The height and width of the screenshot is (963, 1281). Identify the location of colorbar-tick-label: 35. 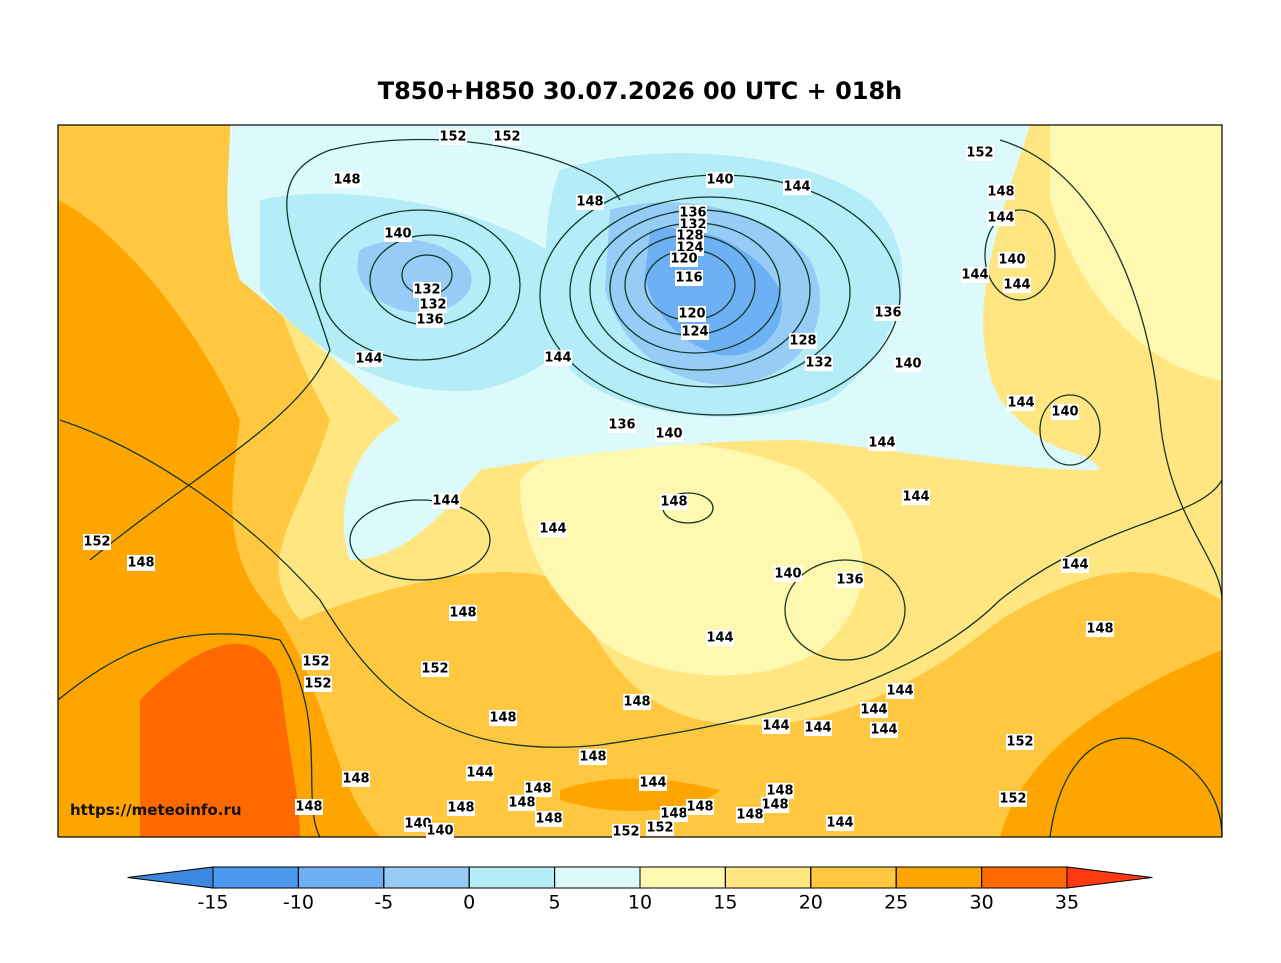
(1067, 903).